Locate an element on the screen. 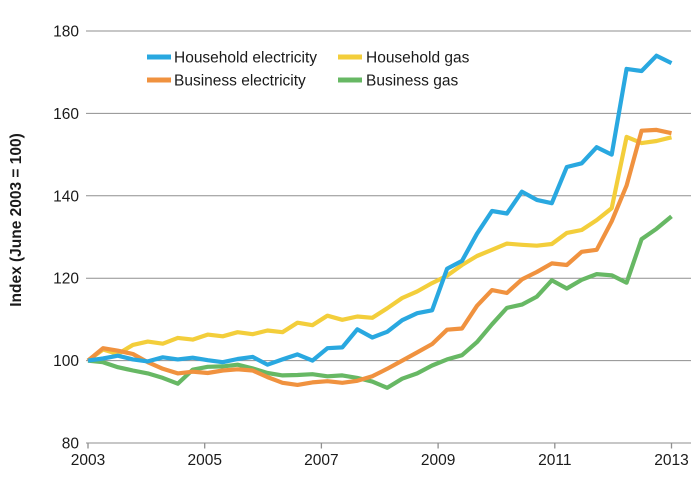 The height and width of the screenshot is (482, 700). legend-label-business-gas: Business gas is located at coordinates (412, 81).